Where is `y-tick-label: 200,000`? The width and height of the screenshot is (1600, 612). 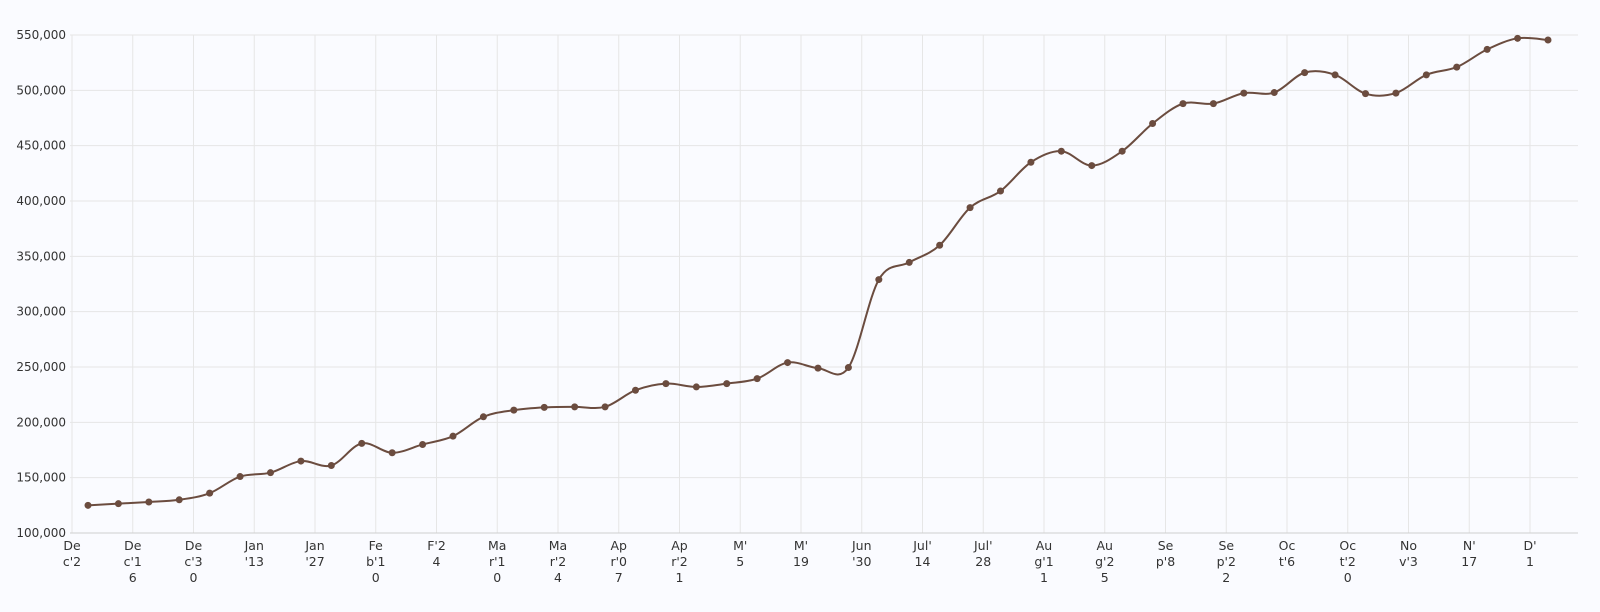 y-tick-label: 200,000 is located at coordinates (41, 422).